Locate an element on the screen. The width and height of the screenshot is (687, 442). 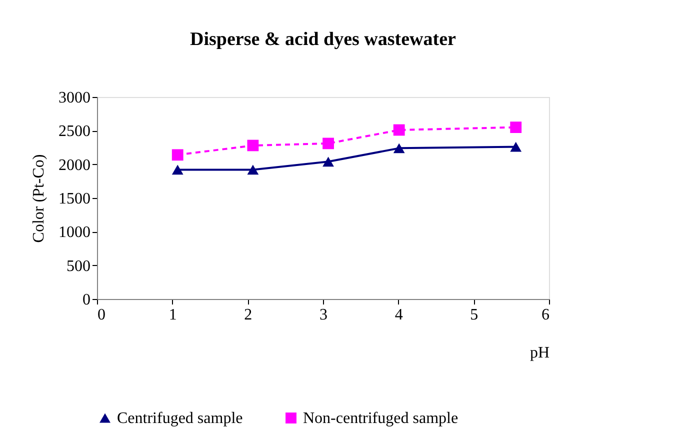
y-tick-label: 2000 is located at coordinates (74, 165).